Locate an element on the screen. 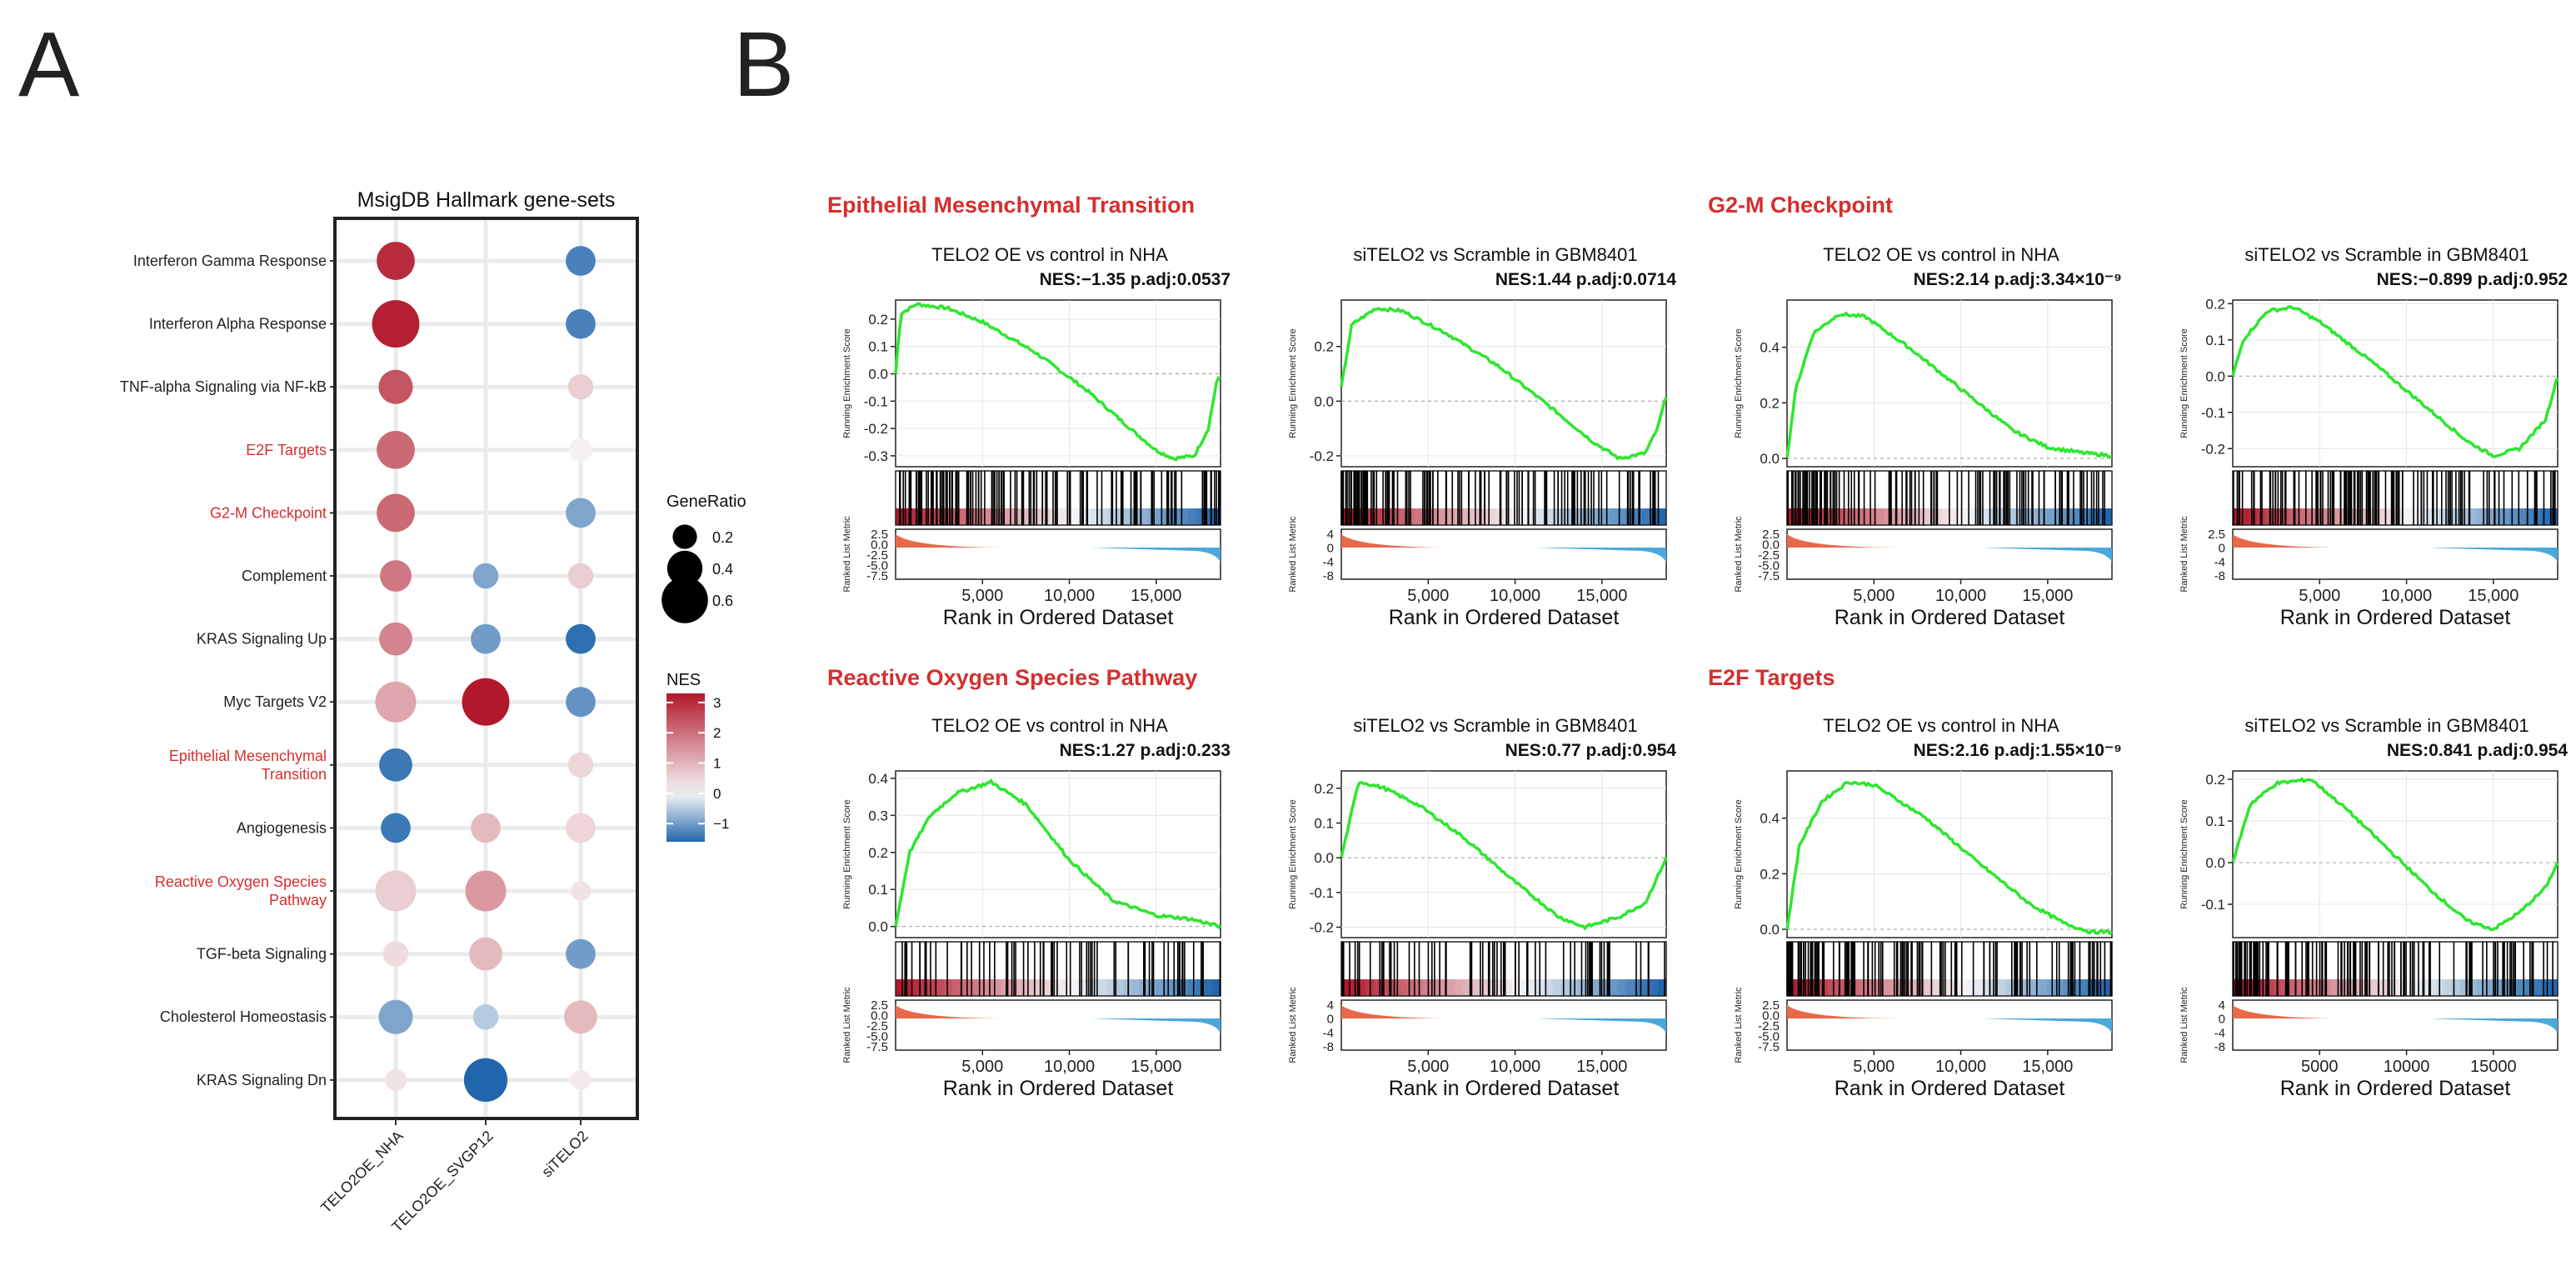 Image resolution: width=2576 pixels, height=1271 pixels. metric-y-tick-label: -4 is located at coordinates (2219, 562).